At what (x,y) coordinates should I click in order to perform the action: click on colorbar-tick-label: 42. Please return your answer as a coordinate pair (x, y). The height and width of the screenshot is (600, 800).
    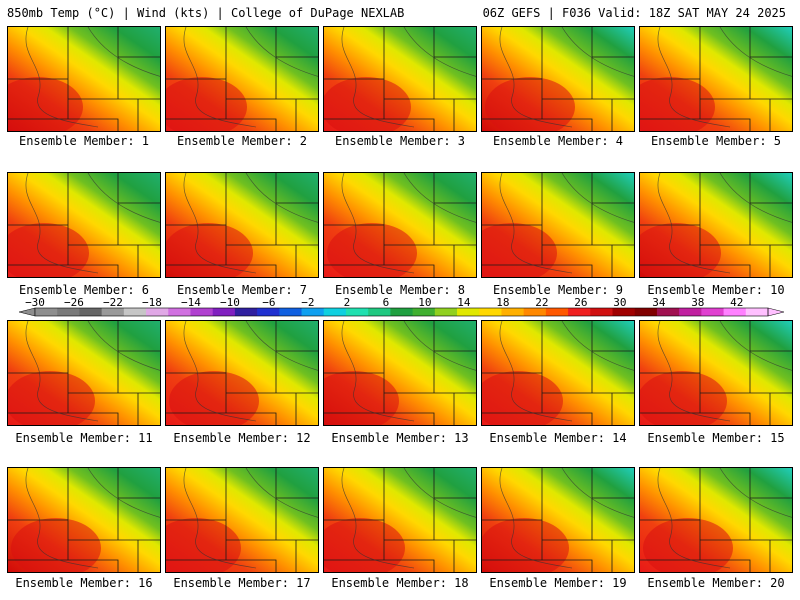
    Looking at the image, I should click on (736, 302).